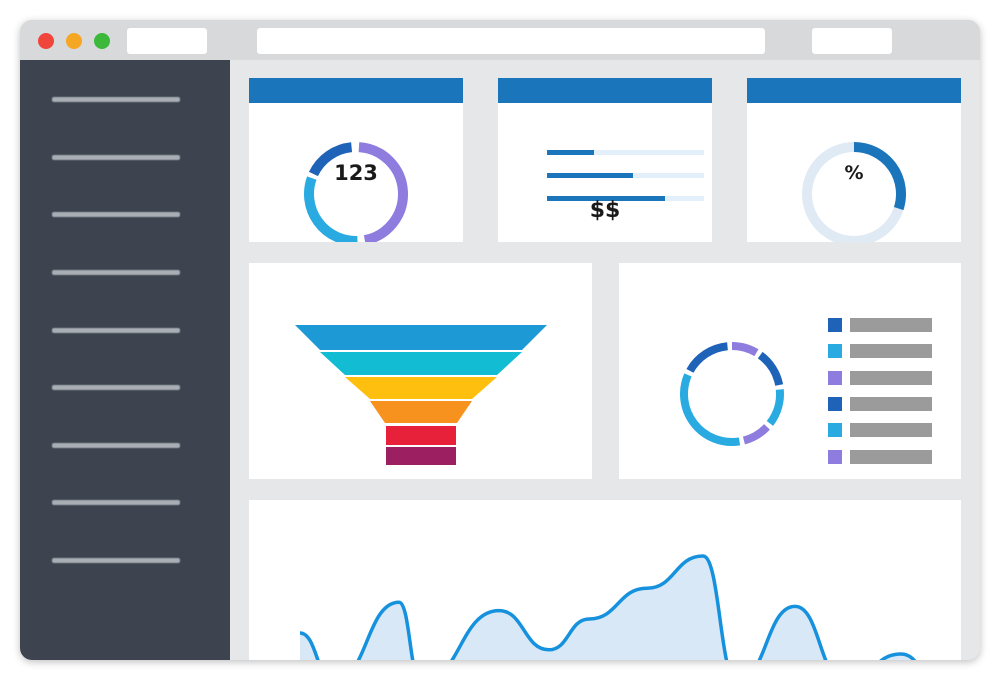 The image size is (1000, 680). What do you see at coordinates (852, 41) in the screenshot?
I see `toolbar-button` at bounding box center [852, 41].